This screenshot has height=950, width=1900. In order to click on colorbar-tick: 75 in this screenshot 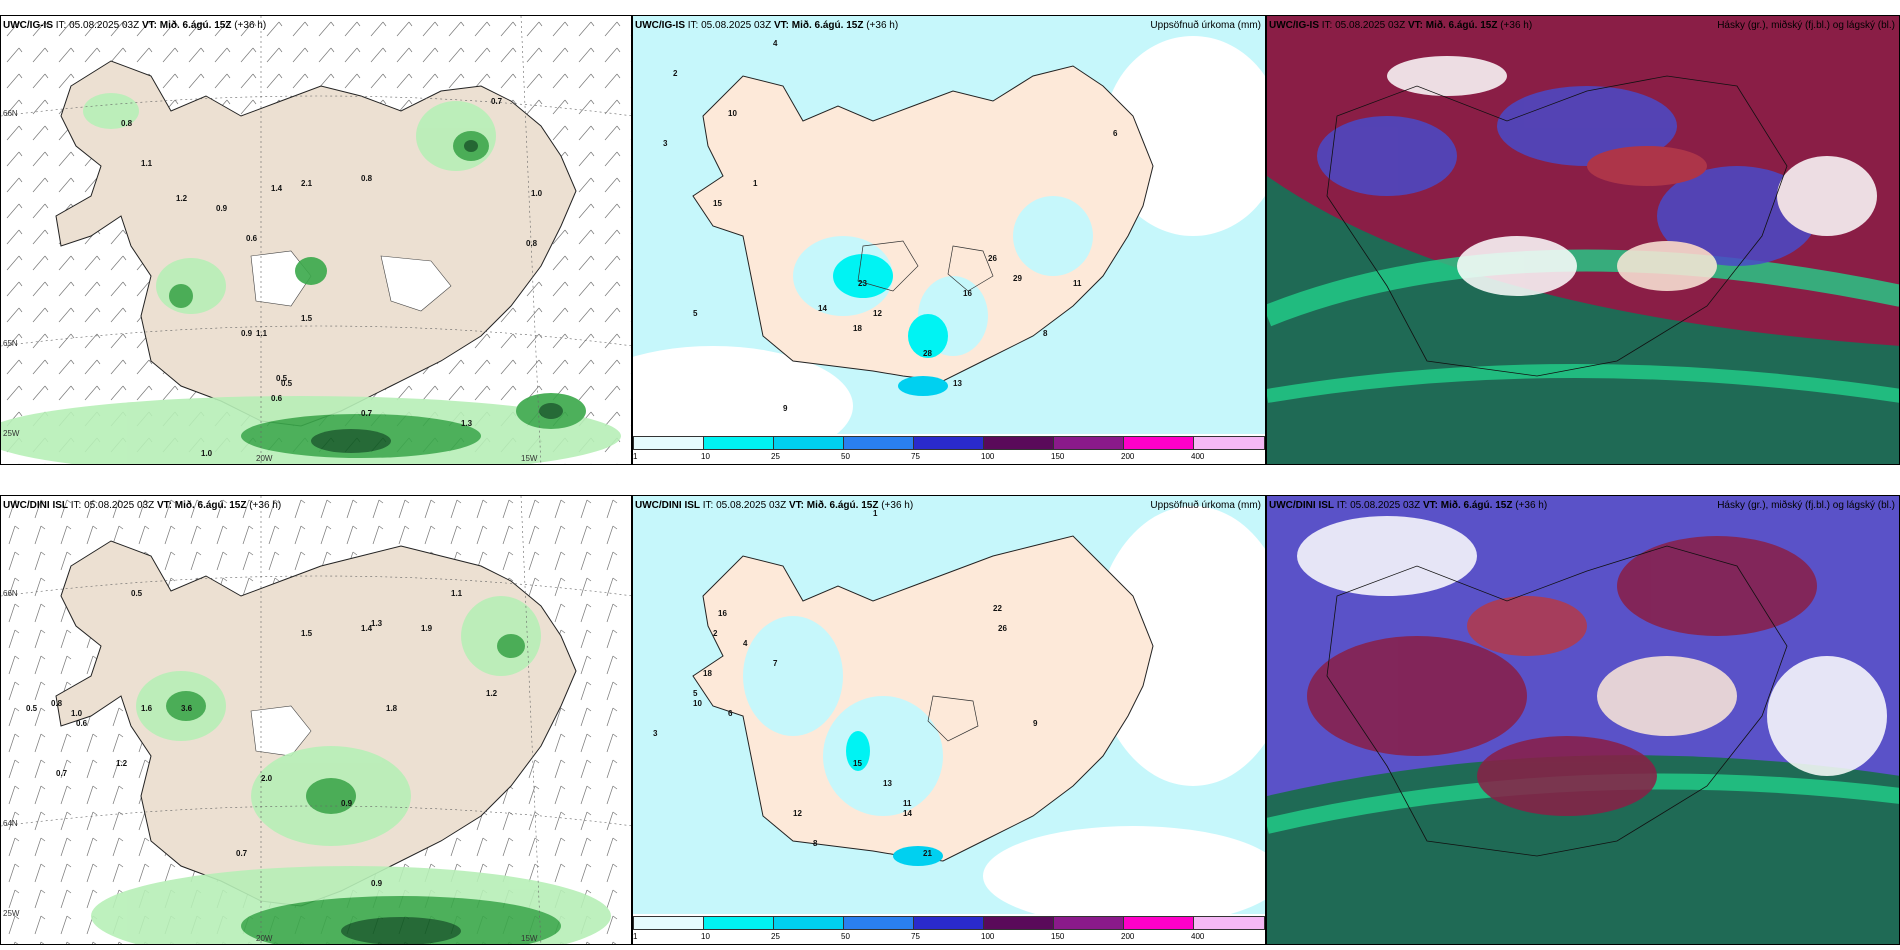, I will do `click(915, 936)`.